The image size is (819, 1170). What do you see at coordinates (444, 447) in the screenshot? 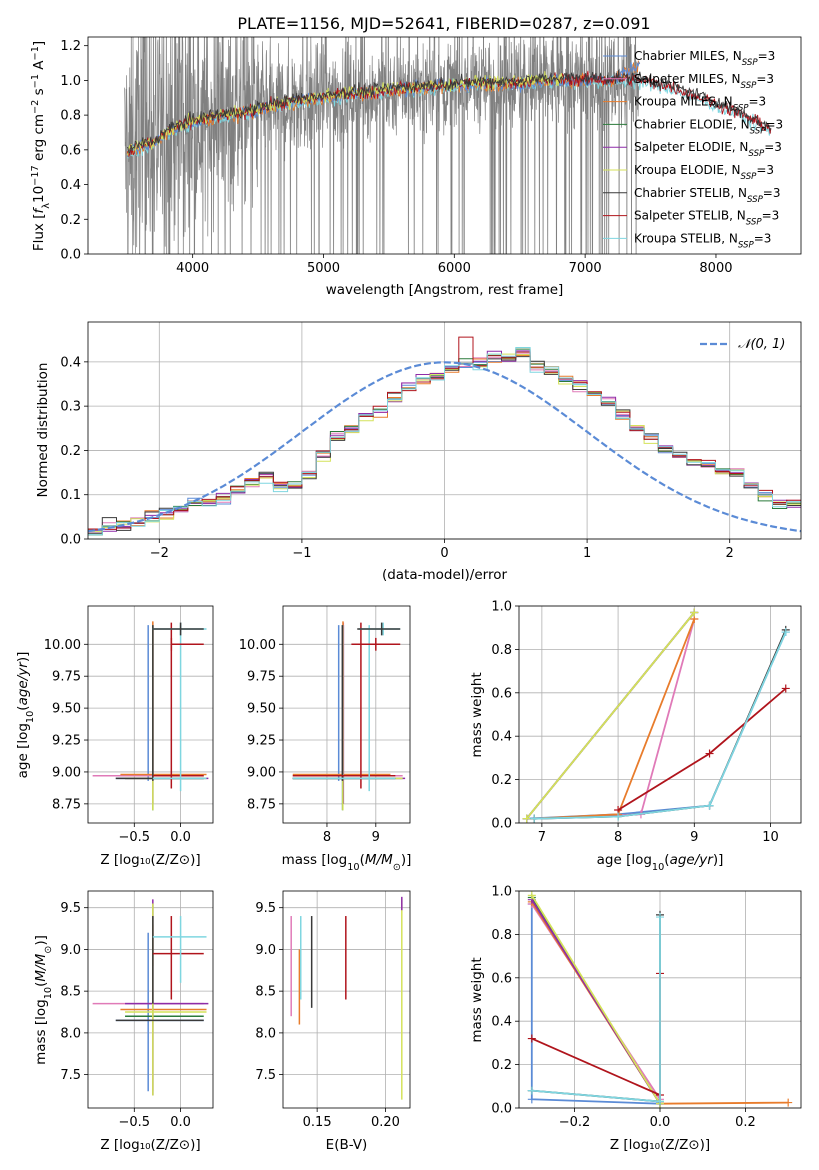
I see `normal-curve` at bounding box center [444, 447].